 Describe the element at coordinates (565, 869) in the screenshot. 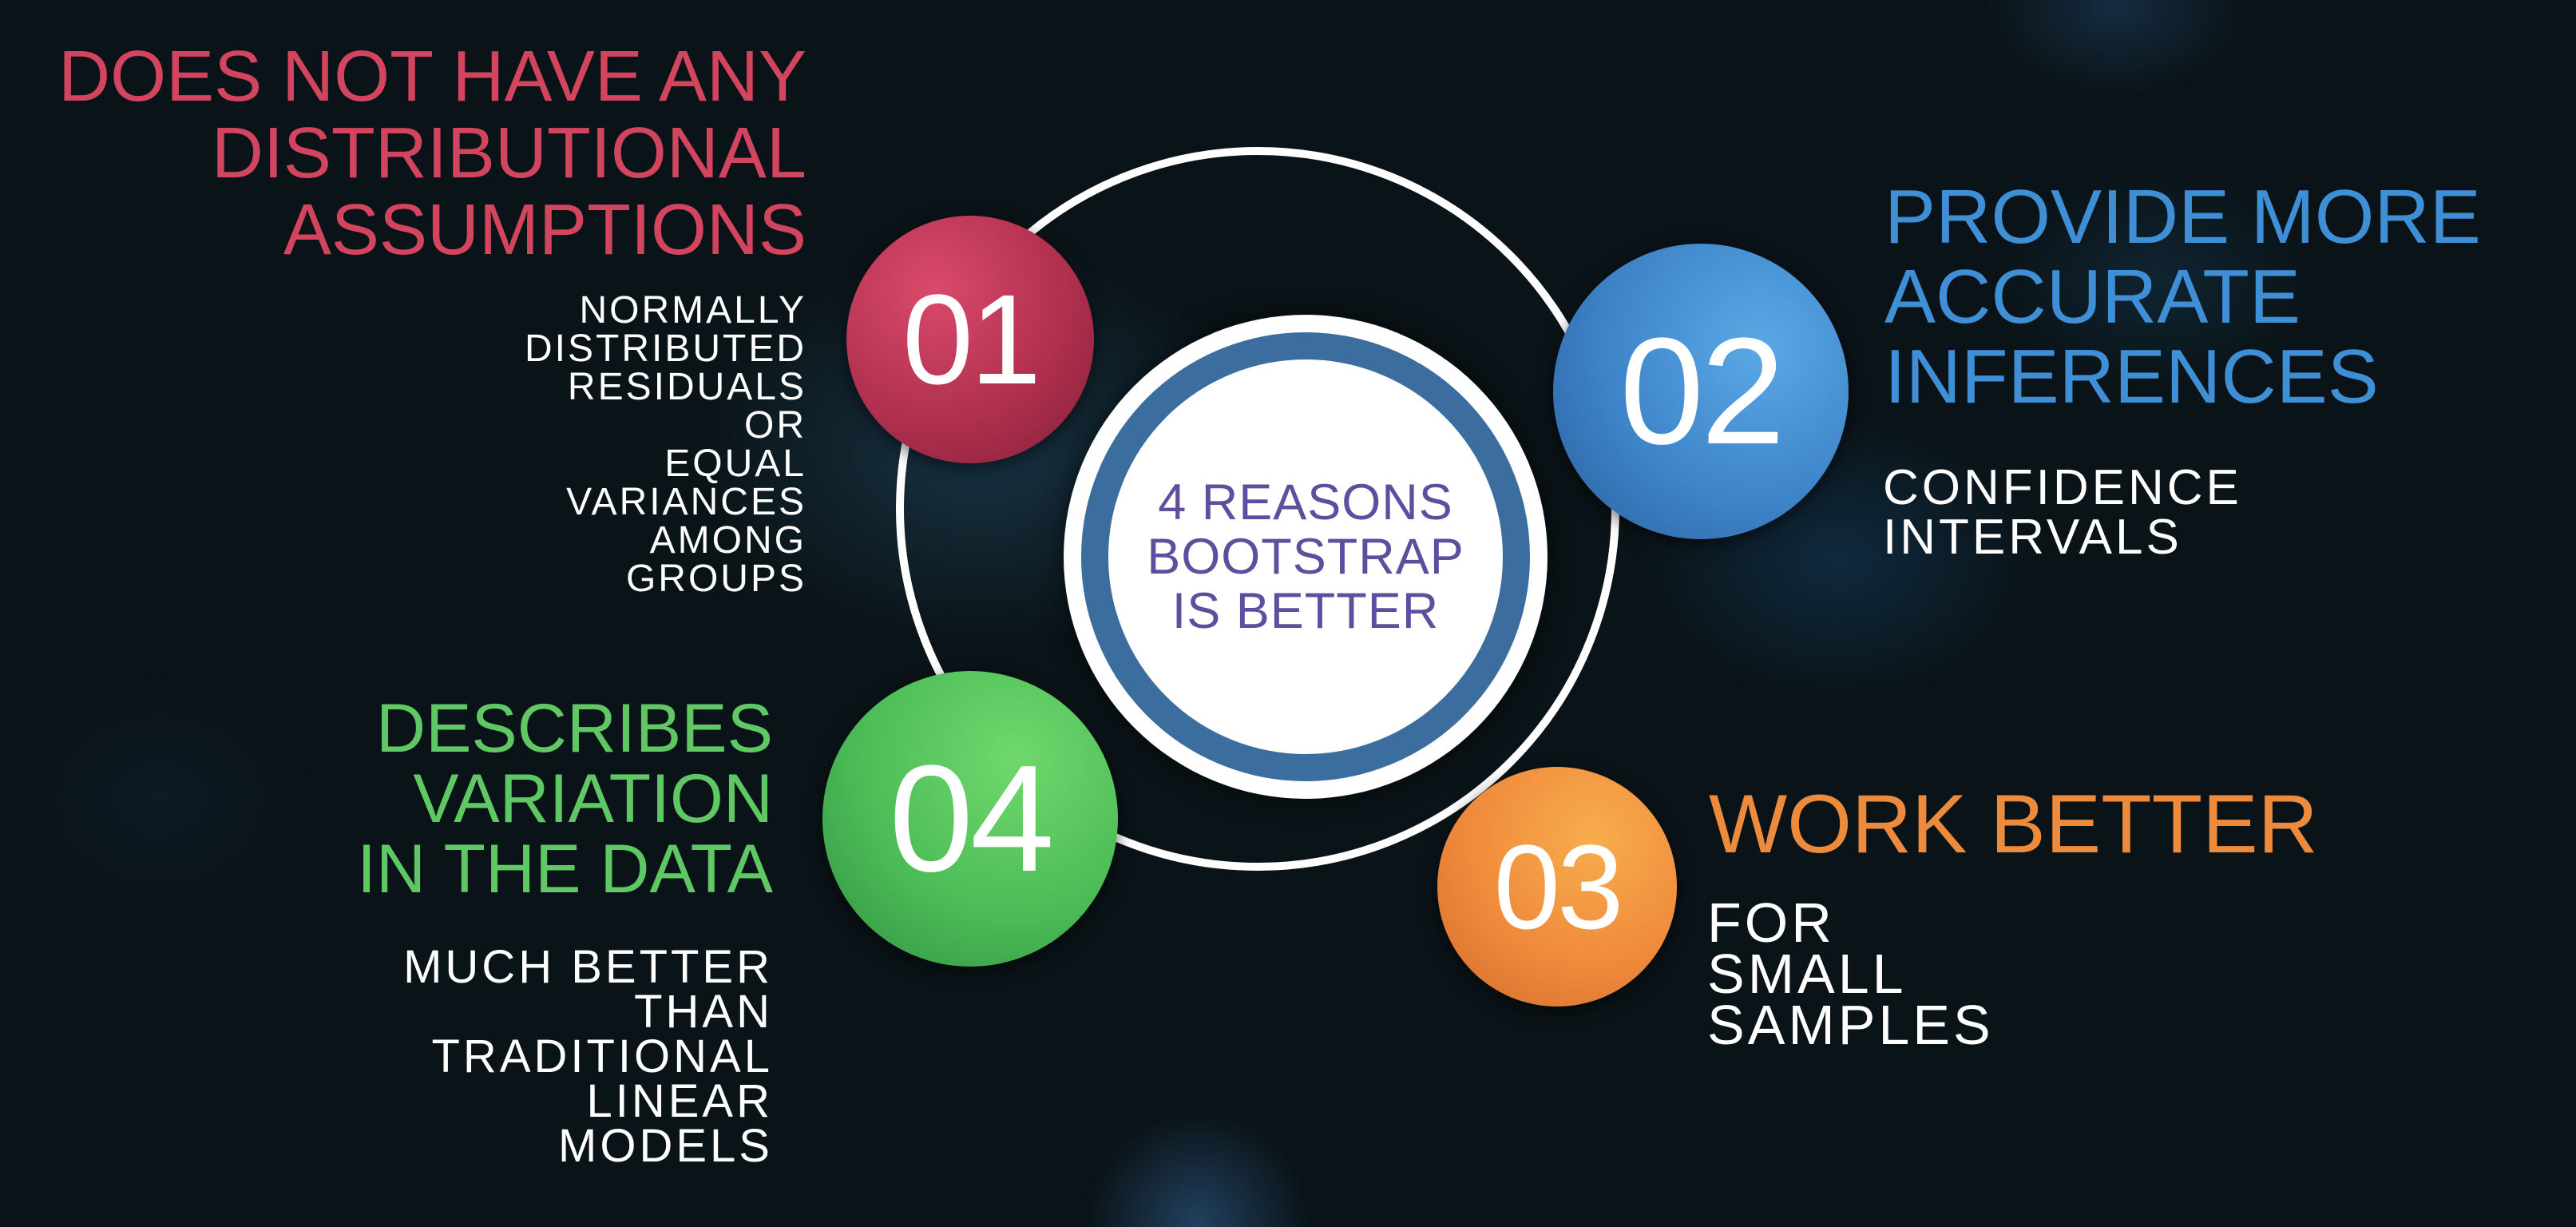

I see `heading-line: IN THE DATA` at that location.